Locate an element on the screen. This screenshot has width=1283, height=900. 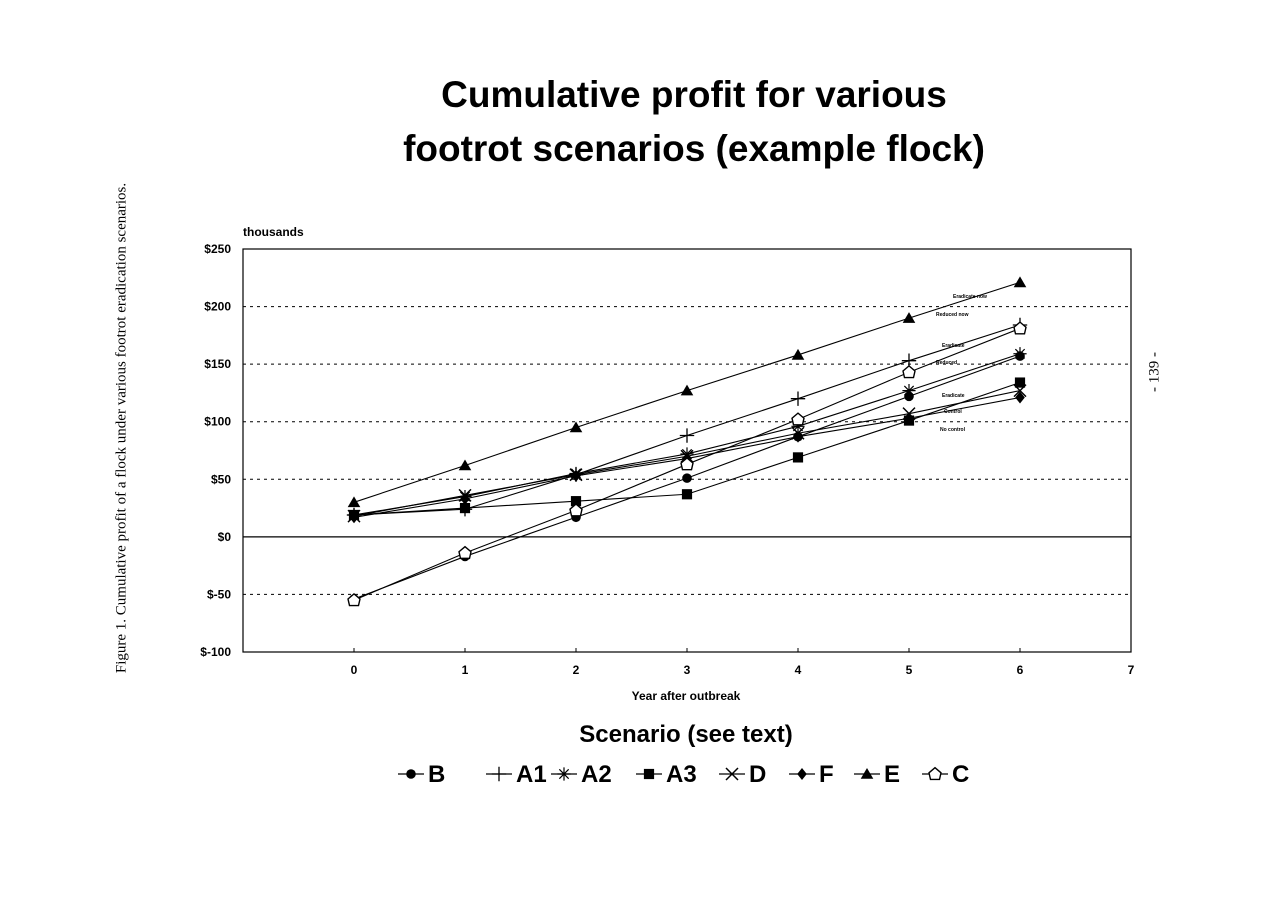
legend-label-A1: A1 is located at coordinates (531, 774).